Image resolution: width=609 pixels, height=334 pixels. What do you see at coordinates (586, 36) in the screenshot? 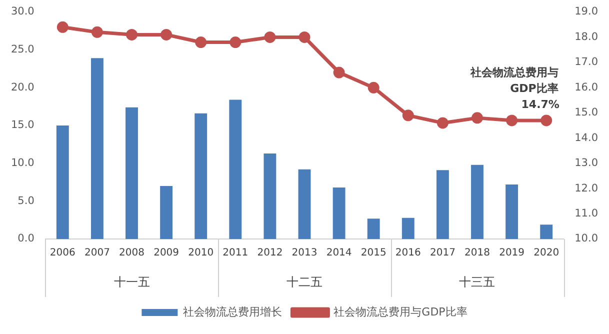
I see `y2-tick-label: 18.0` at bounding box center [586, 36].